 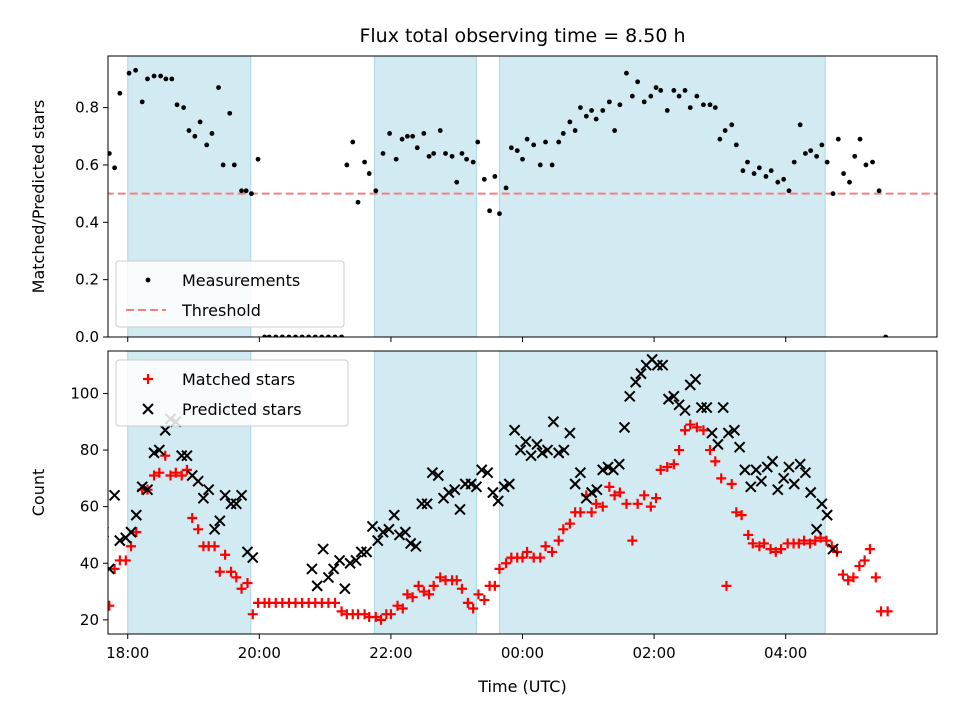 What do you see at coordinates (785, 653) in the screenshot?
I see `x-tick-label: 04:00` at bounding box center [785, 653].